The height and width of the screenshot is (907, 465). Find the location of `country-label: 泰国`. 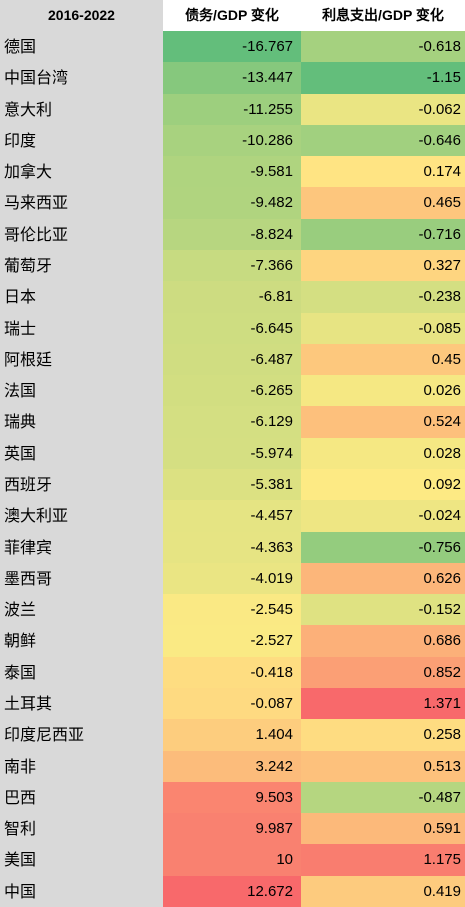

country-label: 泰国 is located at coordinates (81, 672).